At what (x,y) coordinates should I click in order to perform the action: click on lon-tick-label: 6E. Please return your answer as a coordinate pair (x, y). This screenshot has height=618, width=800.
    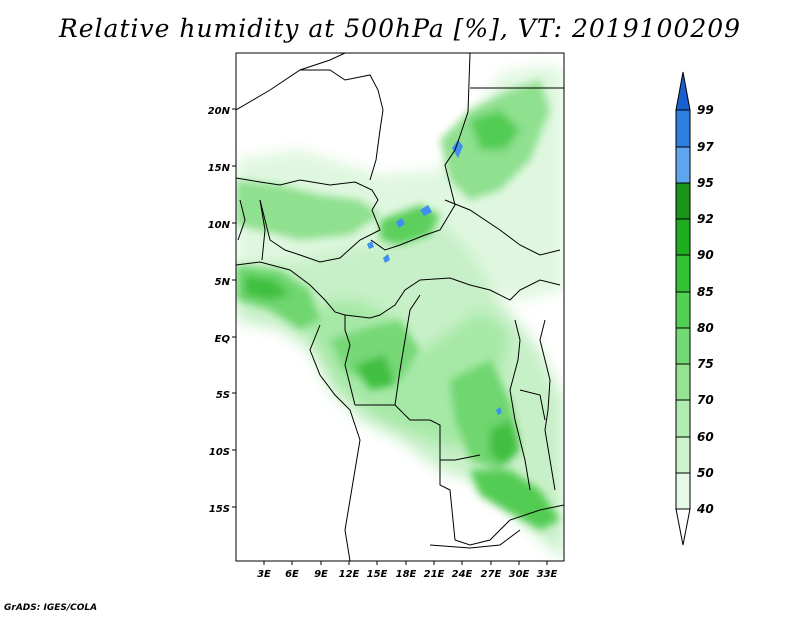
    Looking at the image, I should click on (292, 574).